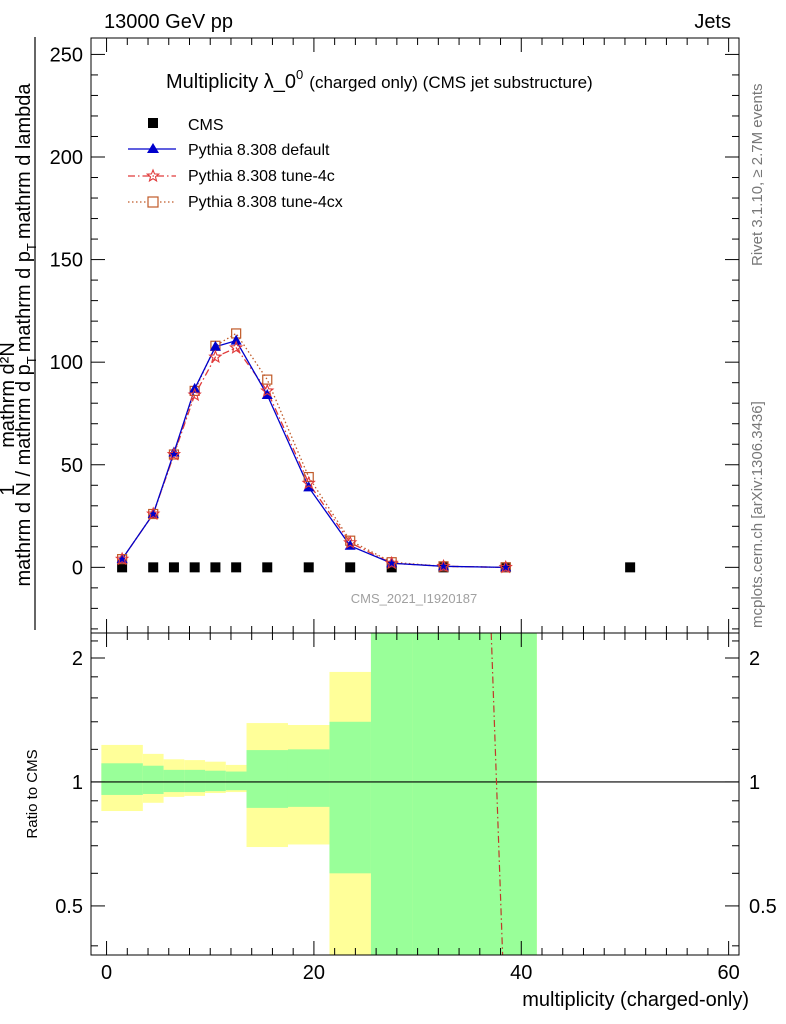 Image resolution: width=786 pixels, height=1024 pixels. I want to click on legend-entry-cms: CMS, so click(186, 125).